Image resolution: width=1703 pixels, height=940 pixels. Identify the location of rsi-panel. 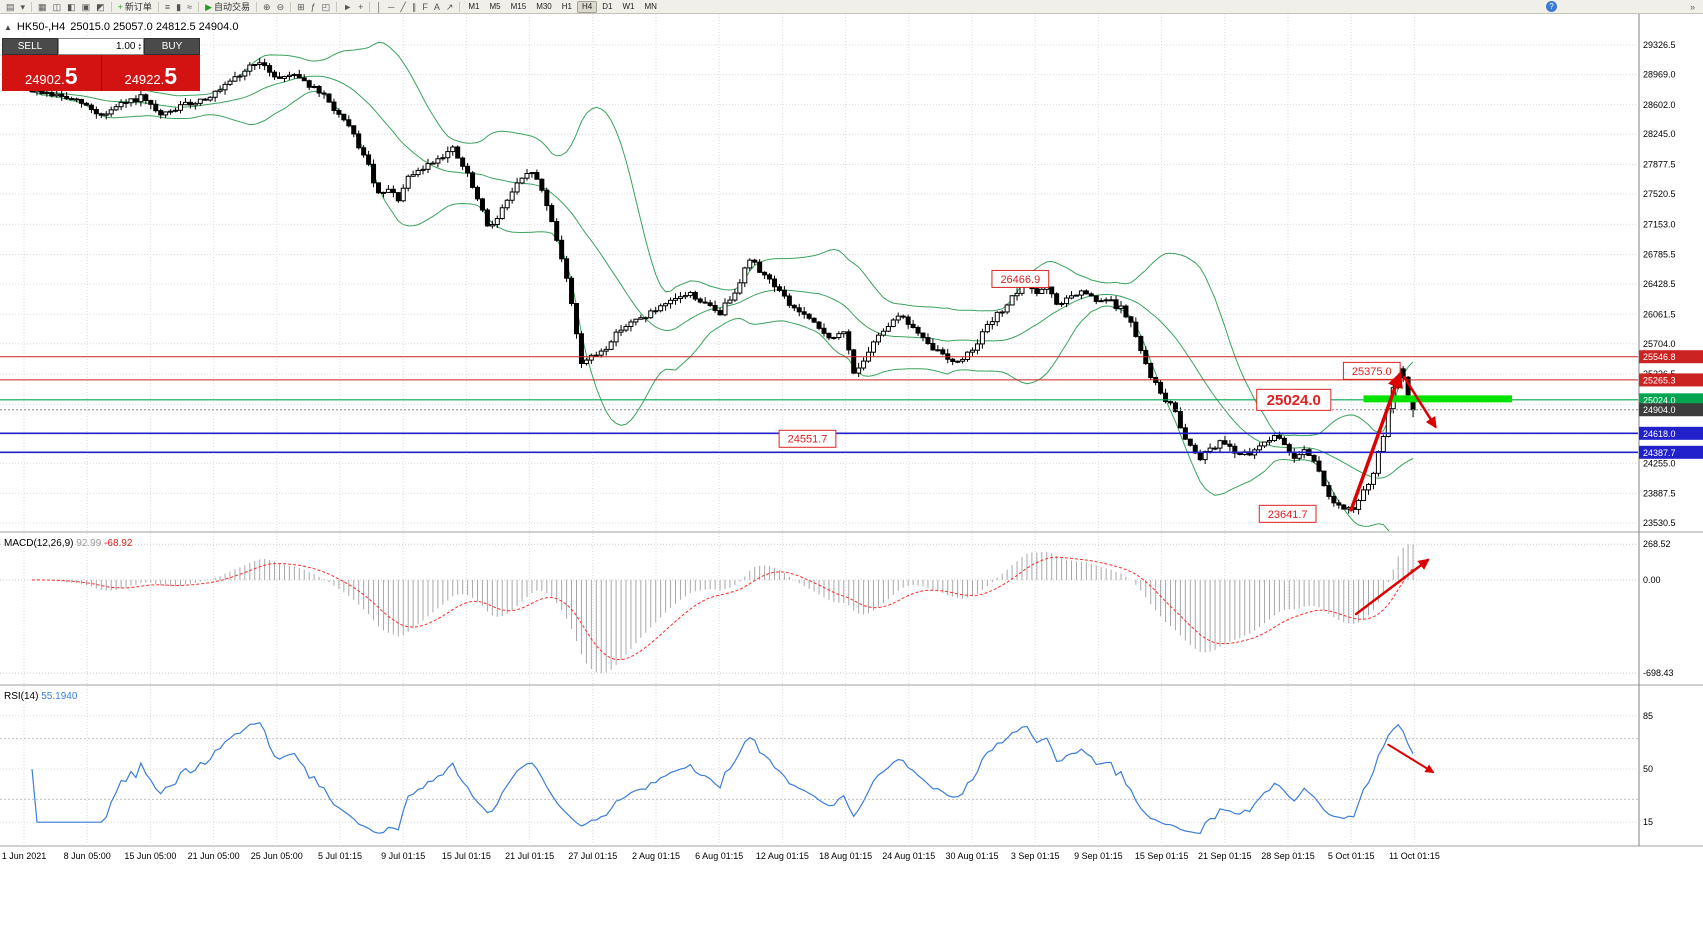
(819, 775).